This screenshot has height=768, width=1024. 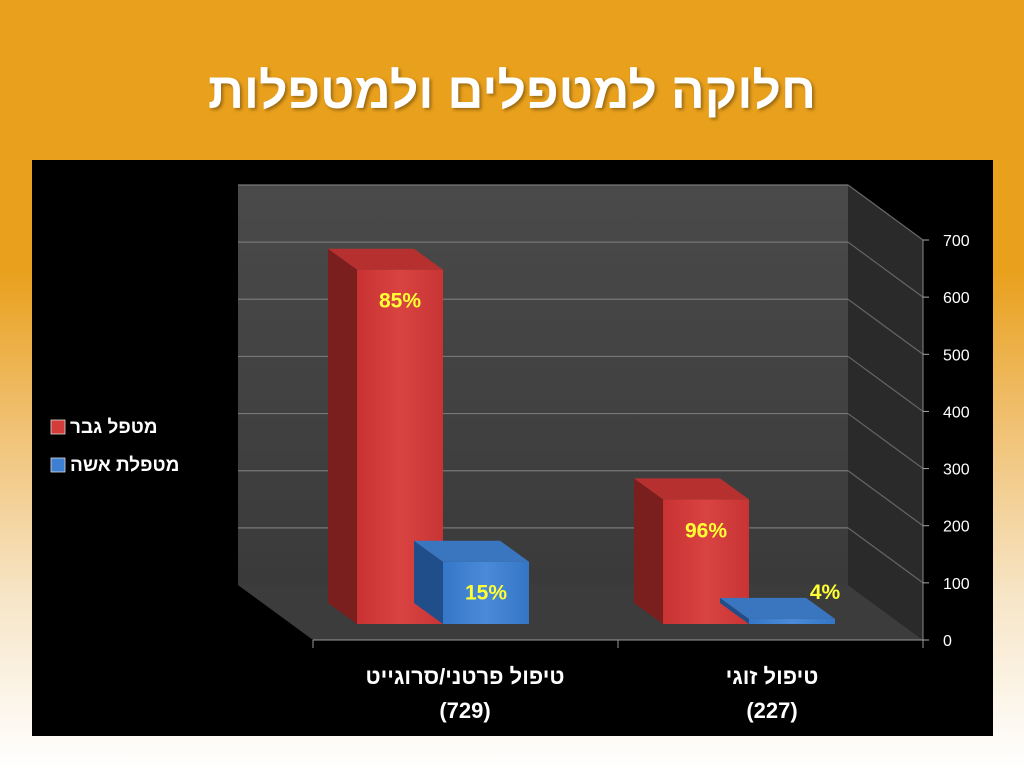 What do you see at coordinates (956, 412) in the screenshot?
I see `y-tick-label: 400` at bounding box center [956, 412].